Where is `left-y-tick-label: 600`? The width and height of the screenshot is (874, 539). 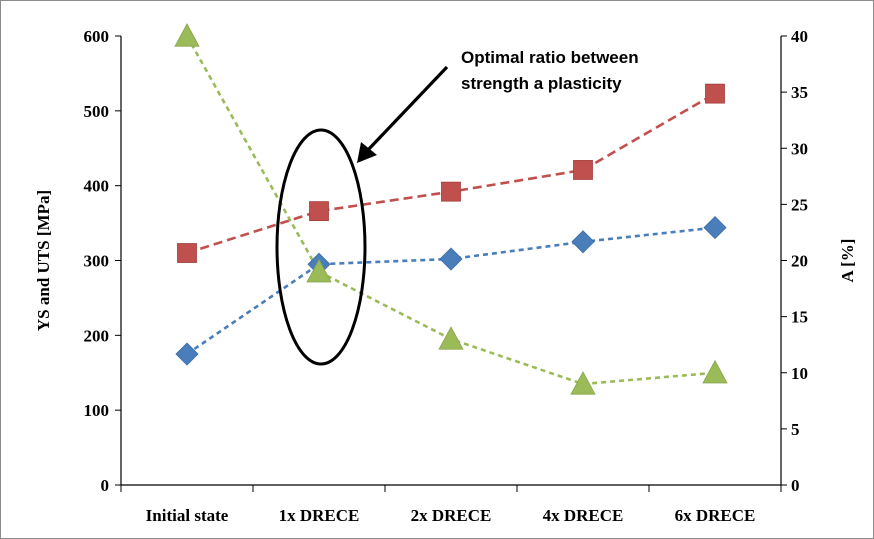
left-y-tick-label: 600 is located at coordinates (97, 36).